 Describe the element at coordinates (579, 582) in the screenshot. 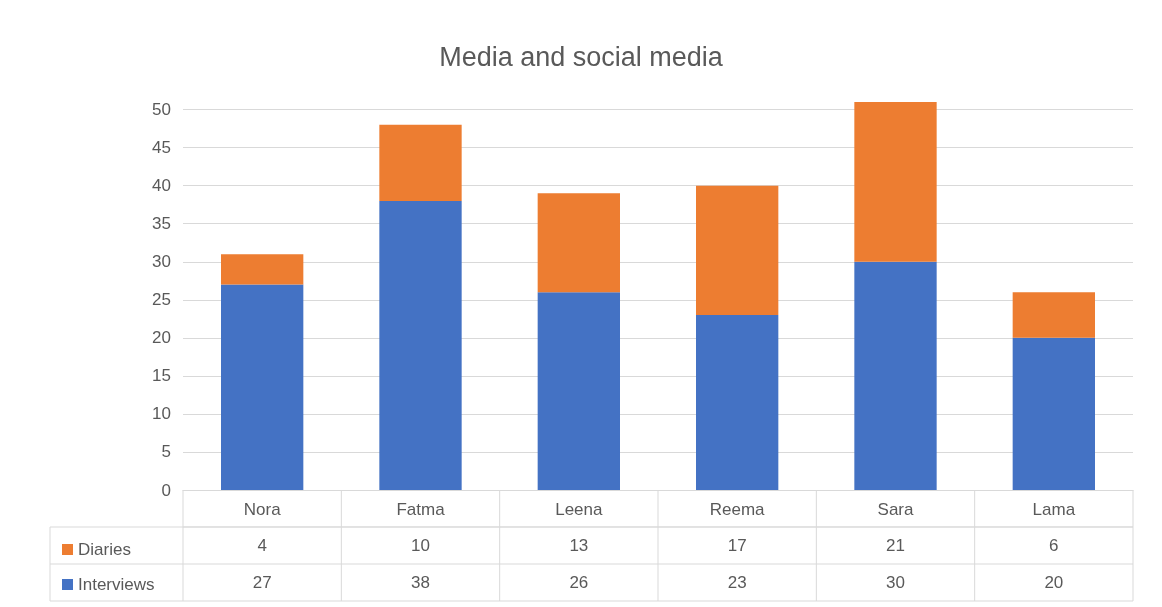

I see `data-label: 26` at that location.